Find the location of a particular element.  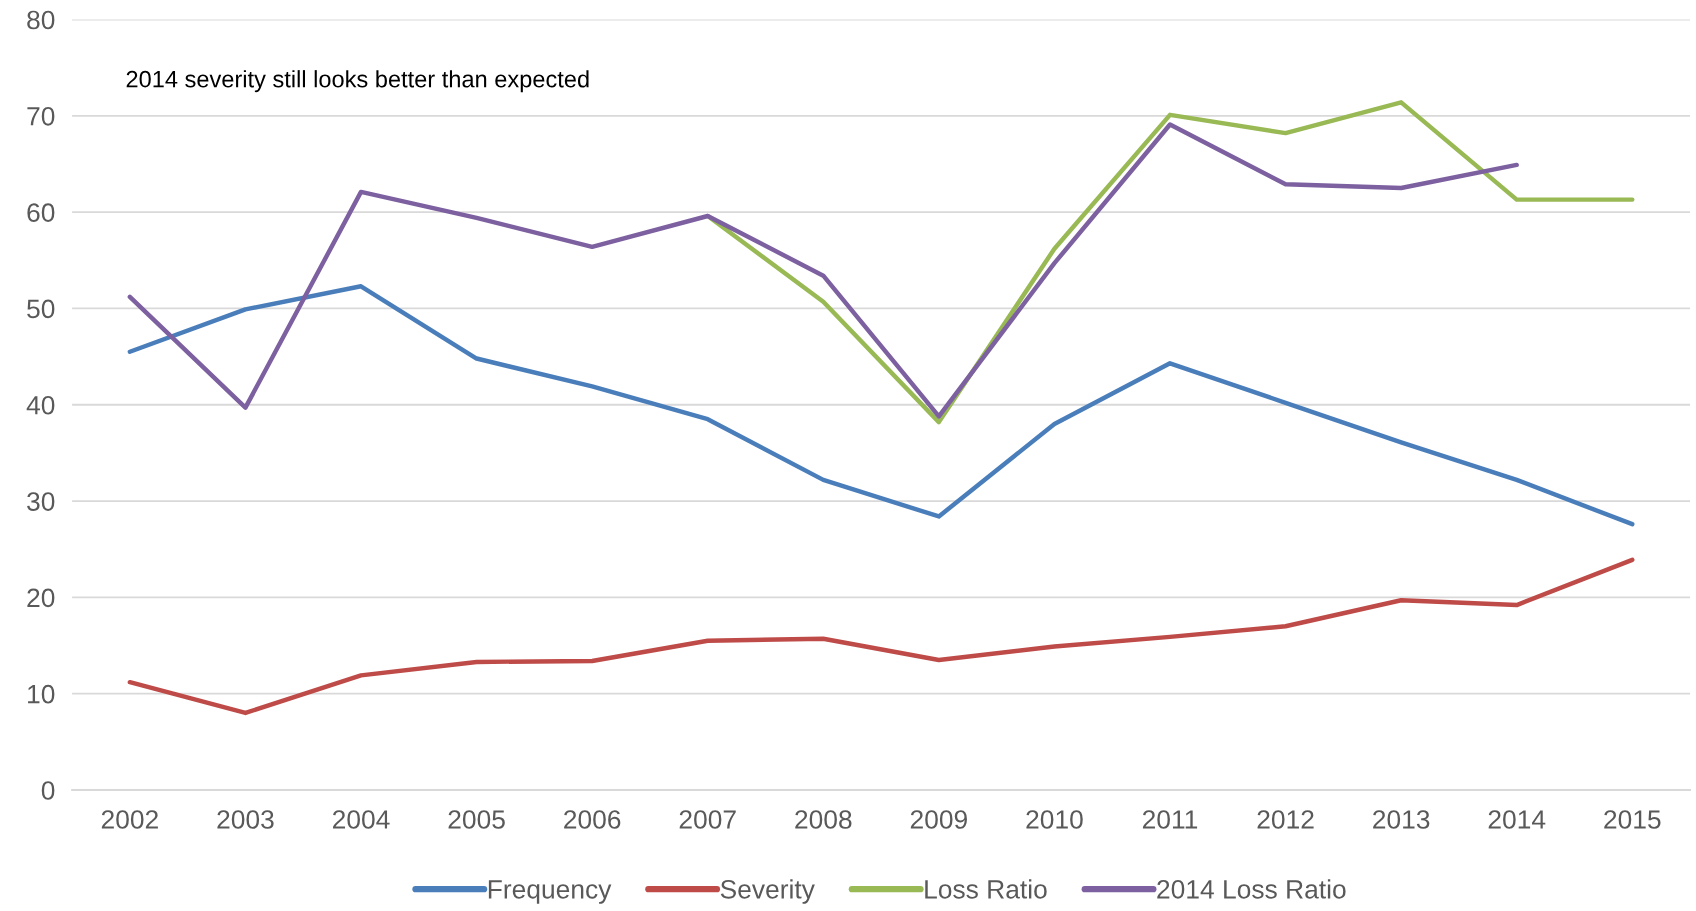

annotation: 2014 severity still looks better than expected is located at coordinates (357, 81).